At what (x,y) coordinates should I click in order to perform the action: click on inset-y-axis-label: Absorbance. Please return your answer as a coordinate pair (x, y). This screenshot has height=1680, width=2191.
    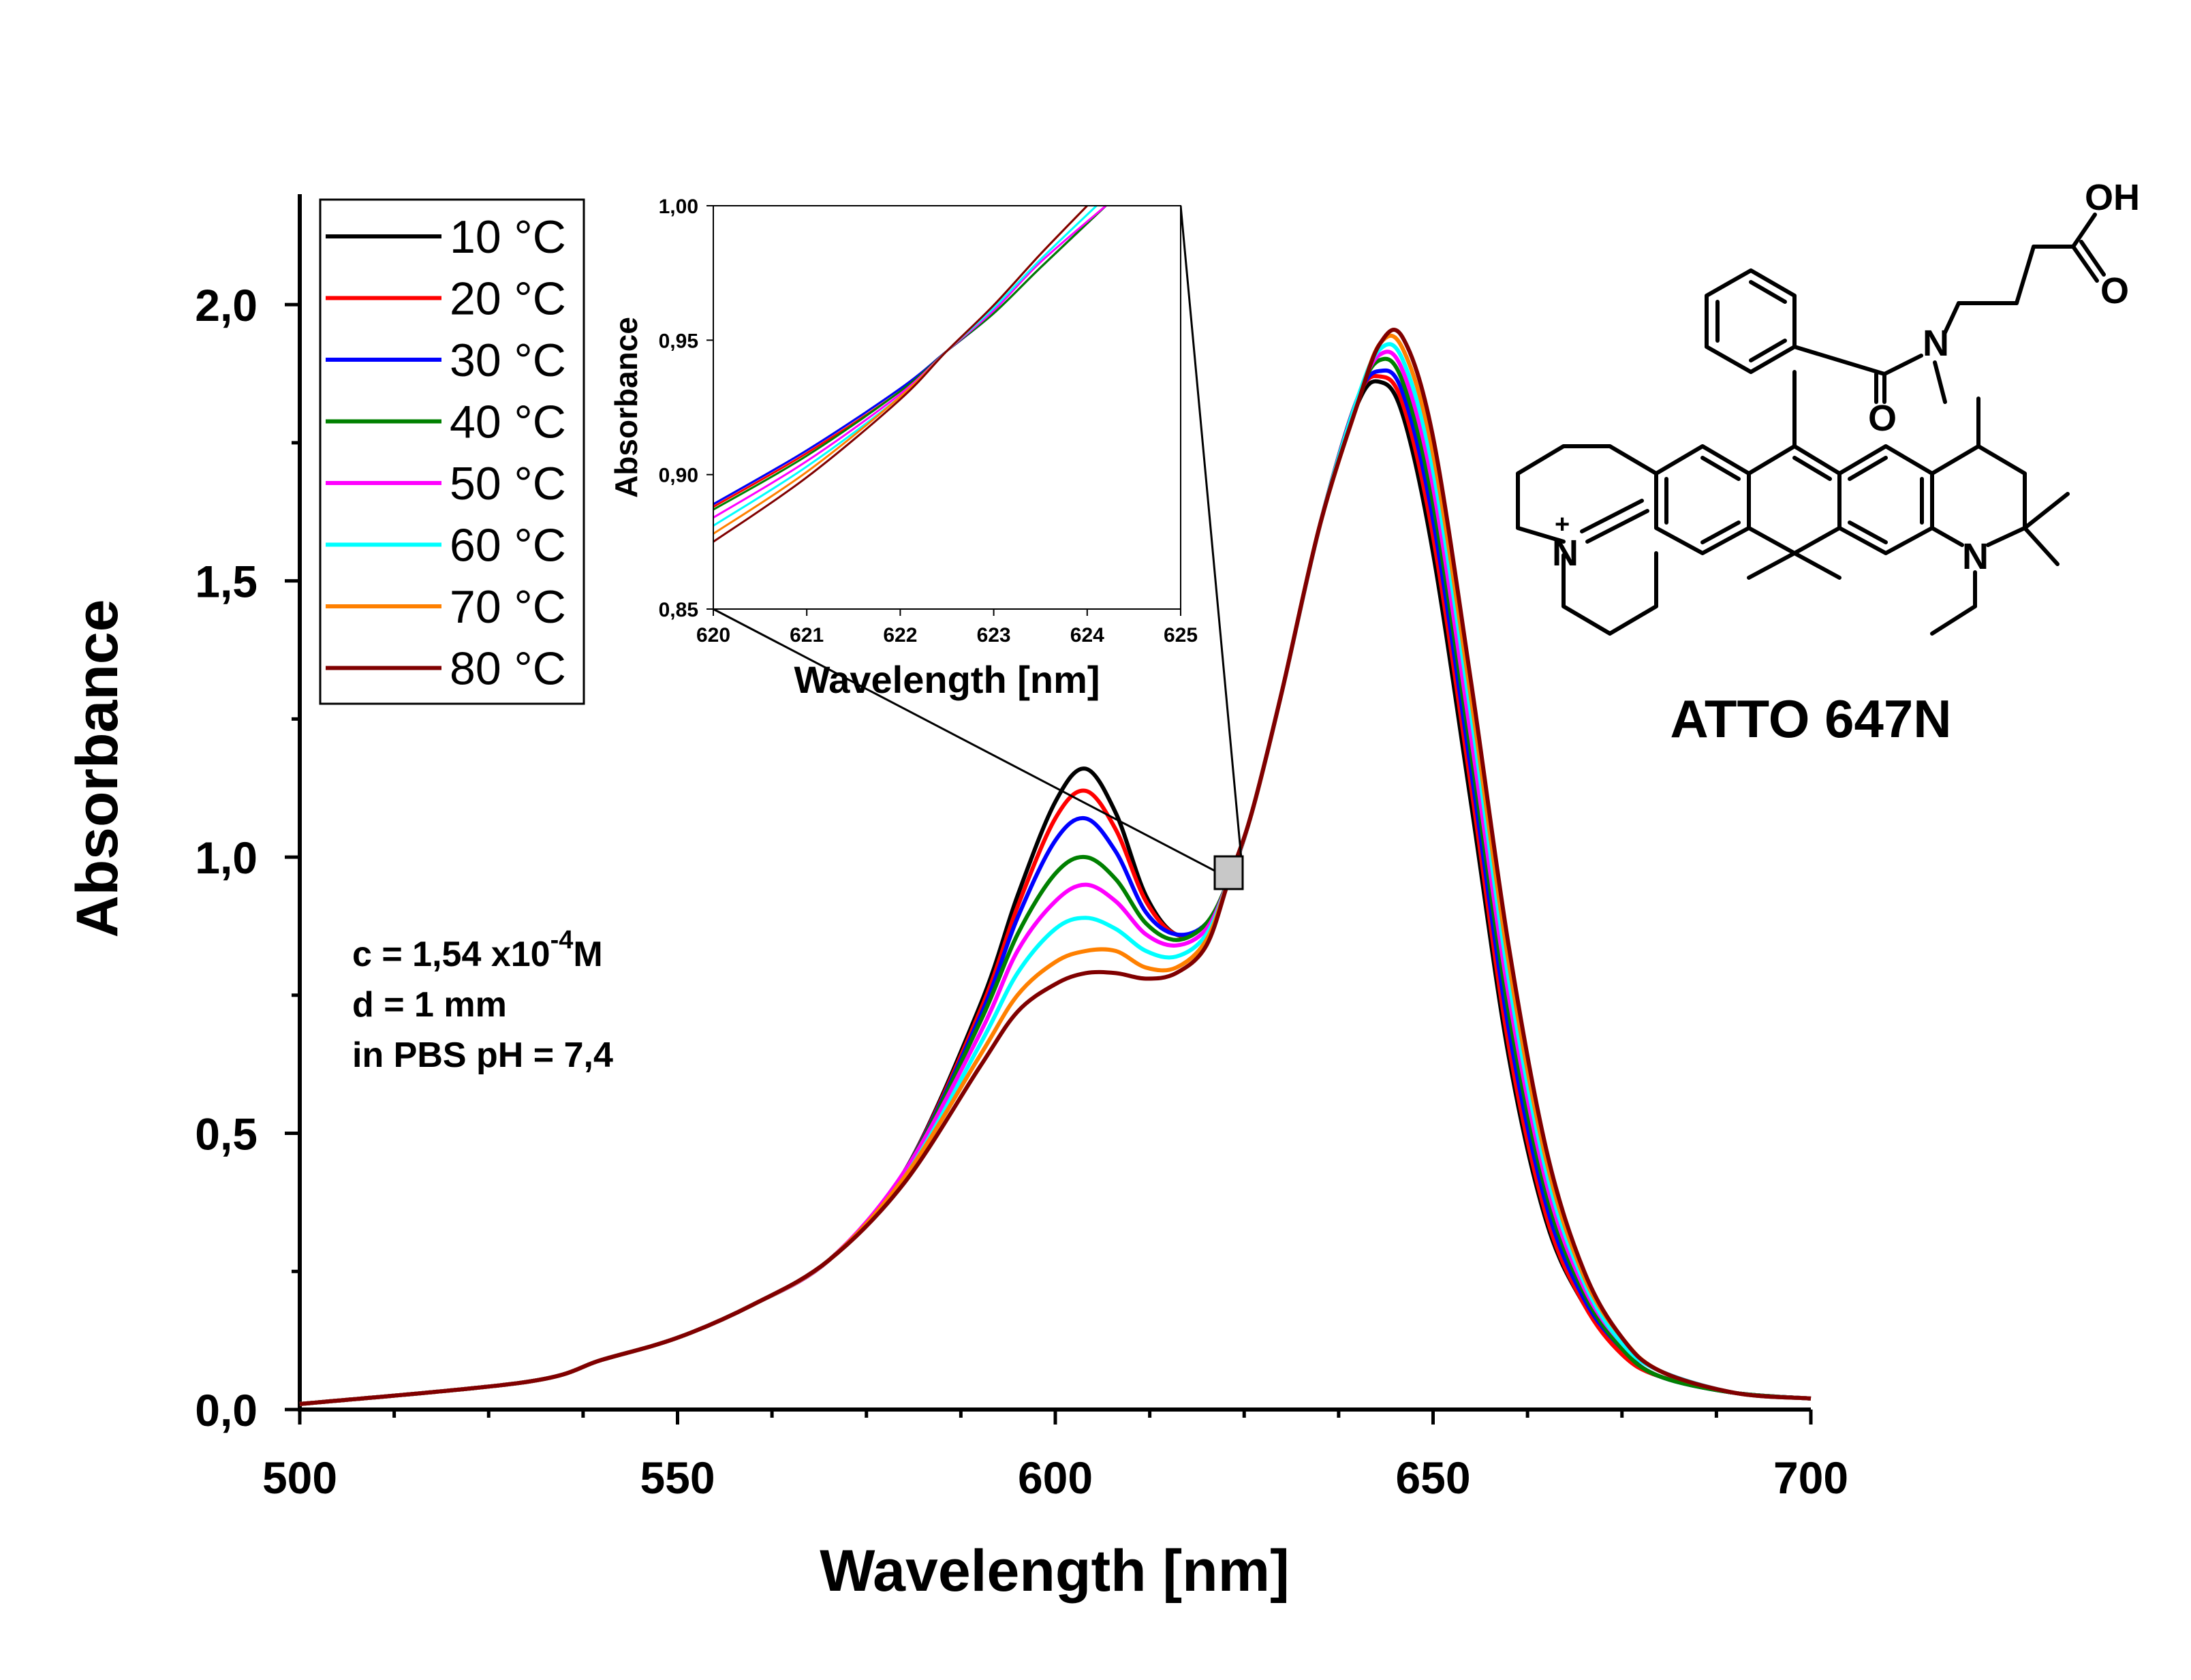
    Looking at the image, I should click on (626, 407).